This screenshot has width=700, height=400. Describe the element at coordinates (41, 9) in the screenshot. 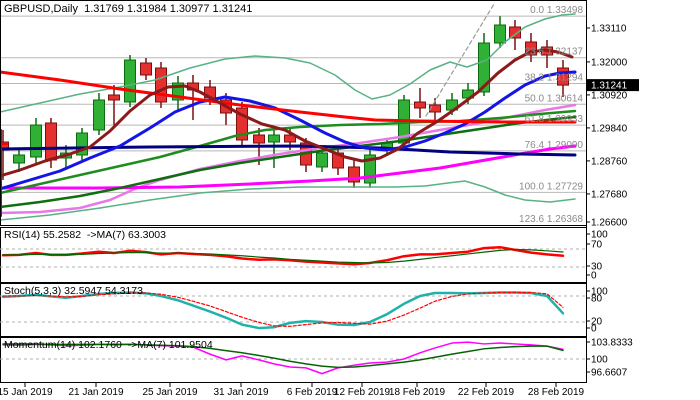

I see `title-symbol-timeframe: GBPUSD,Daily` at that location.